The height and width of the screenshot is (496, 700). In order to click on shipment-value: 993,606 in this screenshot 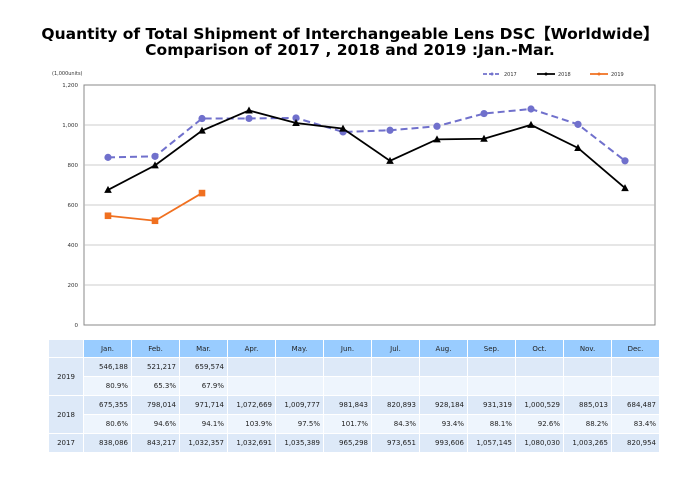, I will do `click(443, 443)`.